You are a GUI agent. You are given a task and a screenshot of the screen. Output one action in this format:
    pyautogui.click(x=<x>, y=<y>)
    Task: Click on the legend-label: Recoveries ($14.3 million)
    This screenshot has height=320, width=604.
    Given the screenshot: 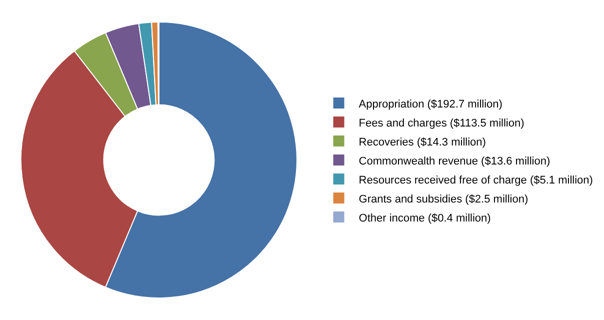 What is the action you would take?
    pyautogui.click(x=422, y=142)
    